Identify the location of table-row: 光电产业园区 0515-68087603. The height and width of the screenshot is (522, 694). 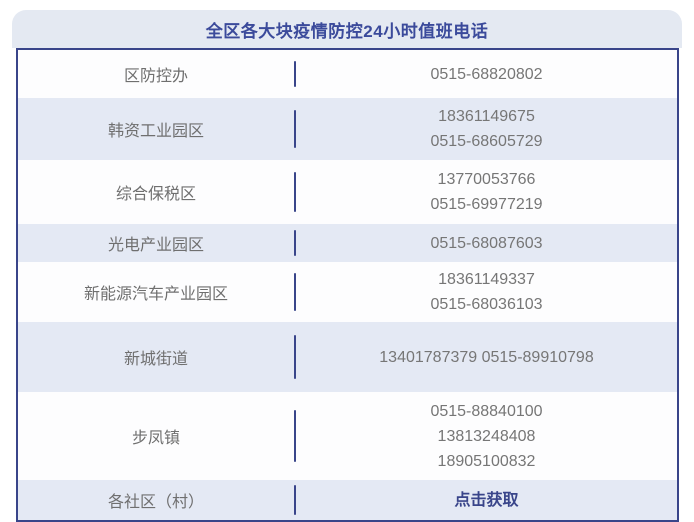
(347, 243).